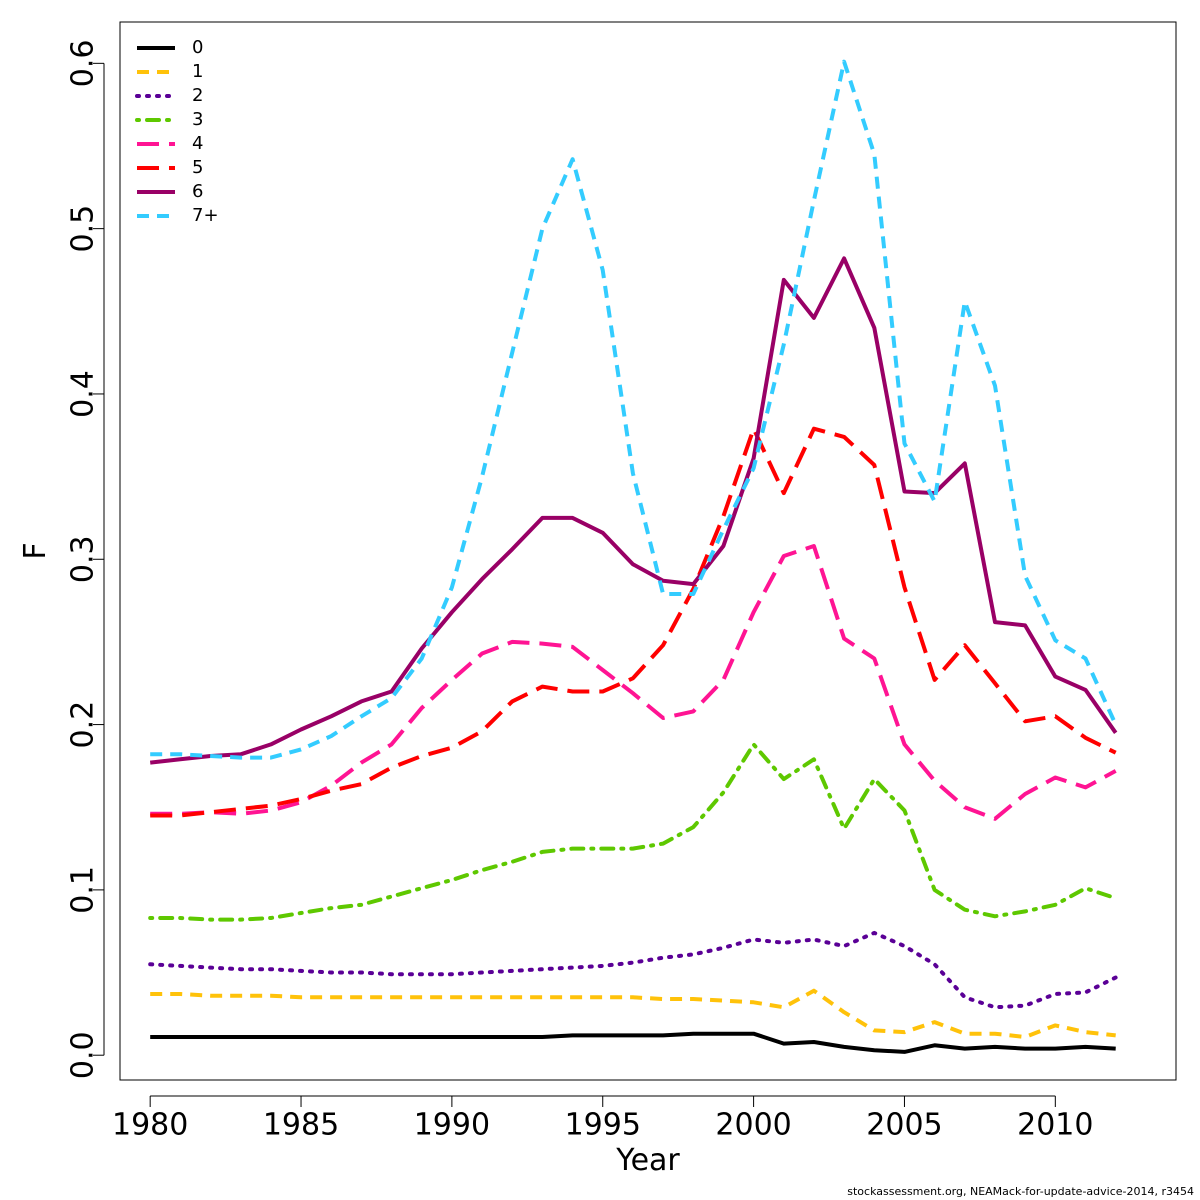 This screenshot has width=1200, height=1200. Describe the element at coordinates (1055, 1125) in the screenshot. I see `x-tick-label: 2010` at that location.